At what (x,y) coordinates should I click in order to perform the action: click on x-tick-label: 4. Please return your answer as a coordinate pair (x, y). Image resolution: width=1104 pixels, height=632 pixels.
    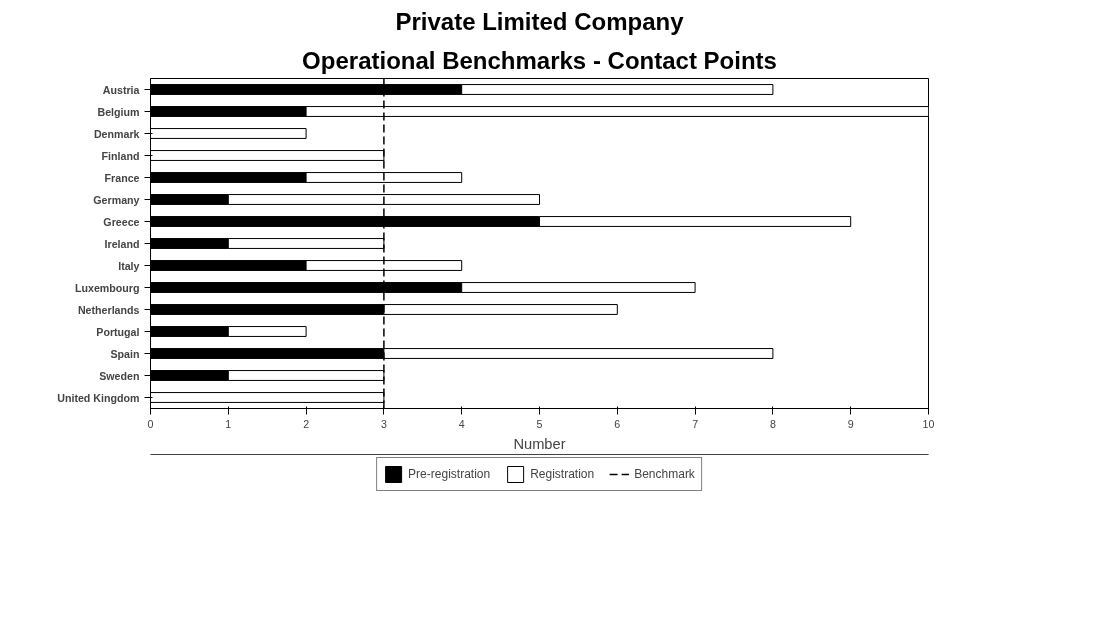
    Looking at the image, I should click on (461, 423).